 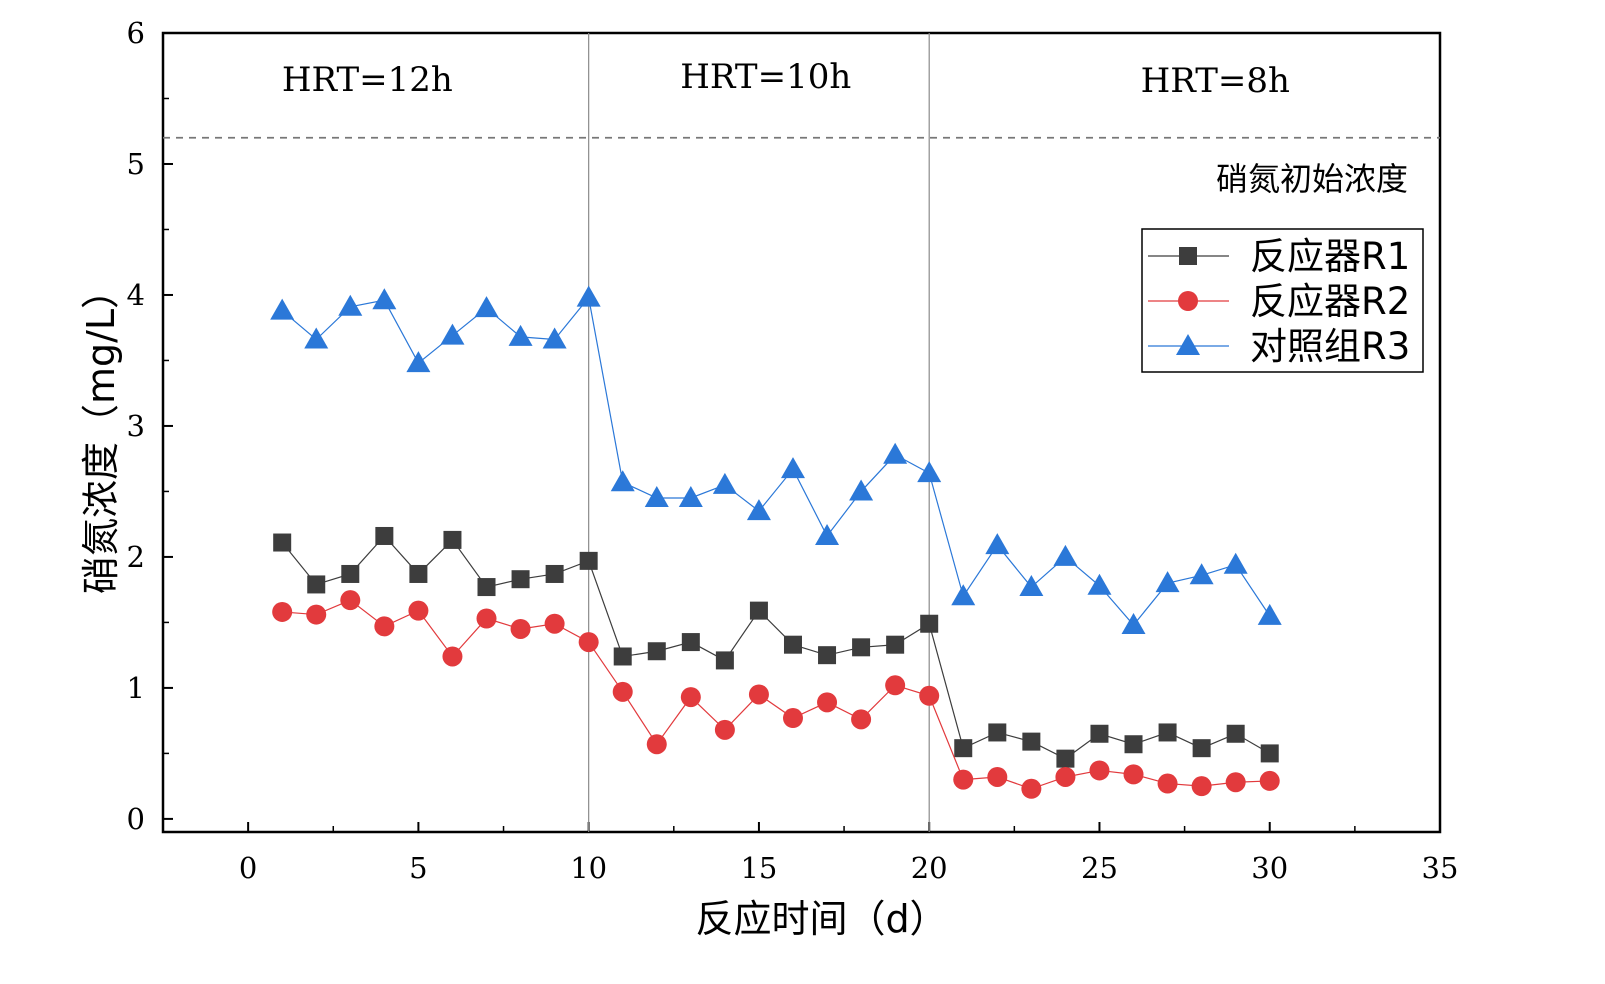 What do you see at coordinates (1215, 81) in the screenshot?
I see `hrt-region-label: HRT=8h` at bounding box center [1215, 81].